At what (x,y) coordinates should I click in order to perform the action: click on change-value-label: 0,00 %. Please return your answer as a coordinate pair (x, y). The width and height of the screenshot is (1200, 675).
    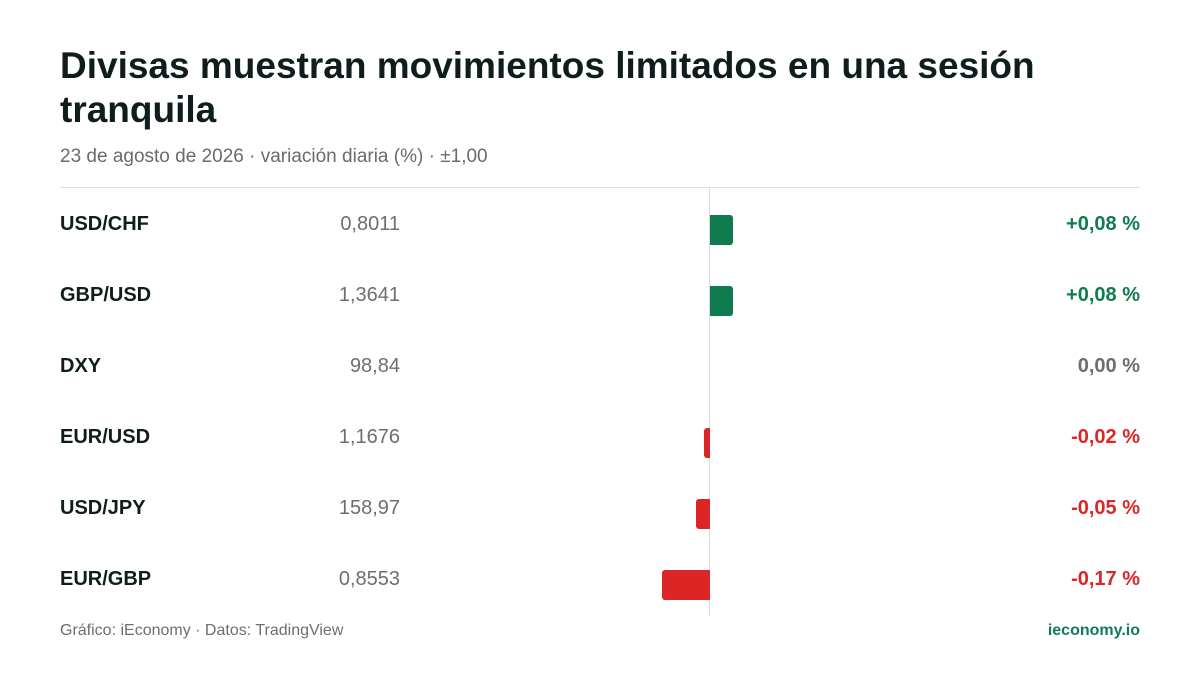
    Looking at the image, I should click on (1108, 366).